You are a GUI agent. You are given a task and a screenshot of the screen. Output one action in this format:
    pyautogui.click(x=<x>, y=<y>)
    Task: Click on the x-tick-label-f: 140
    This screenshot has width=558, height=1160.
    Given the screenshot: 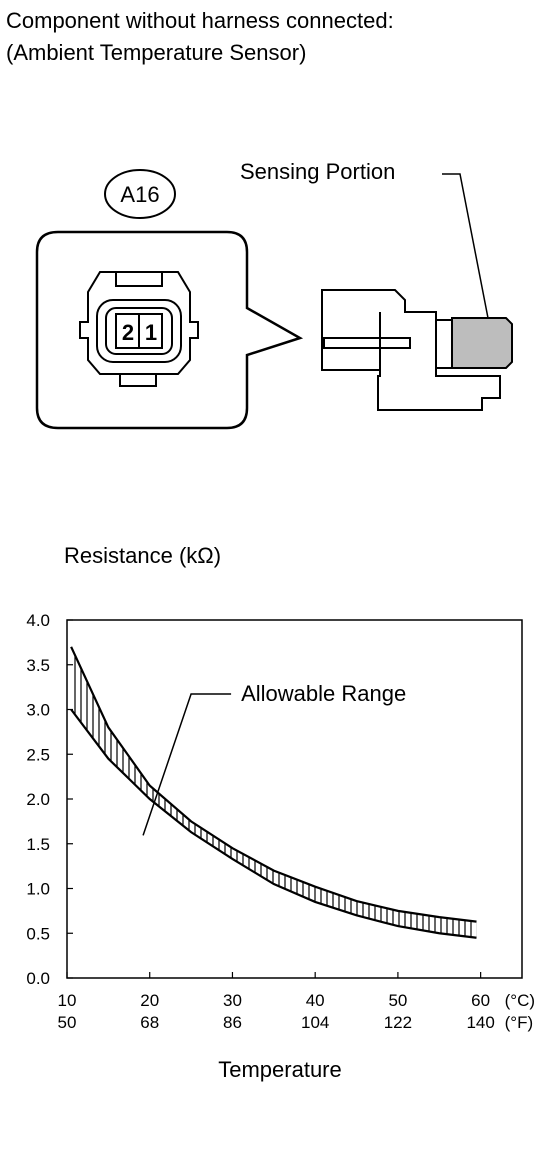 What is the action you would take?
    pyautogui.click(x=480, y=1022)
    